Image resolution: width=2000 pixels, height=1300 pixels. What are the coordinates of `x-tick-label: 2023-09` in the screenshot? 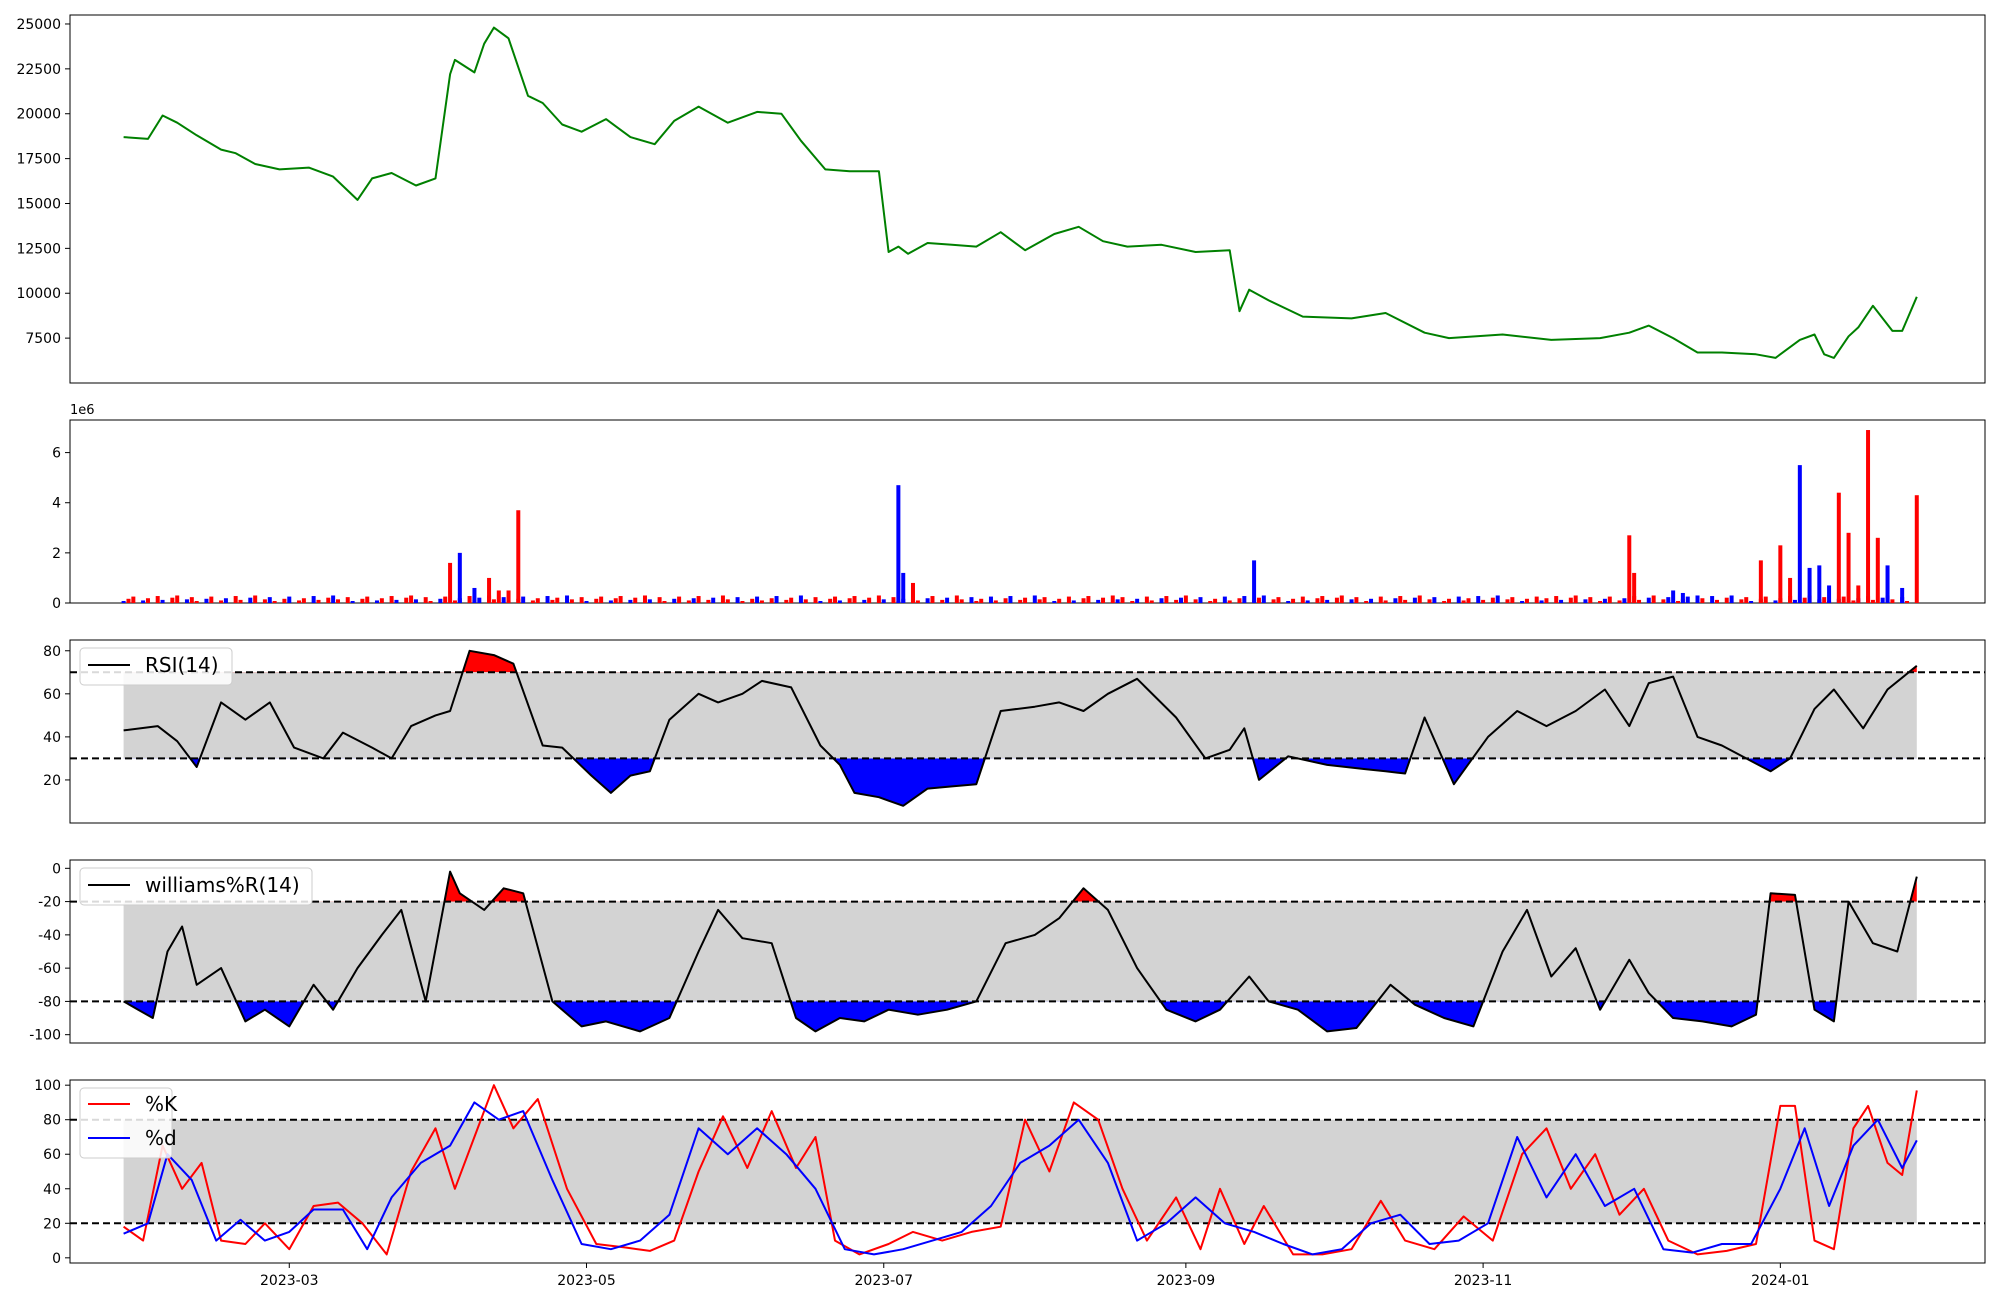 It's located at (1186, 1281).